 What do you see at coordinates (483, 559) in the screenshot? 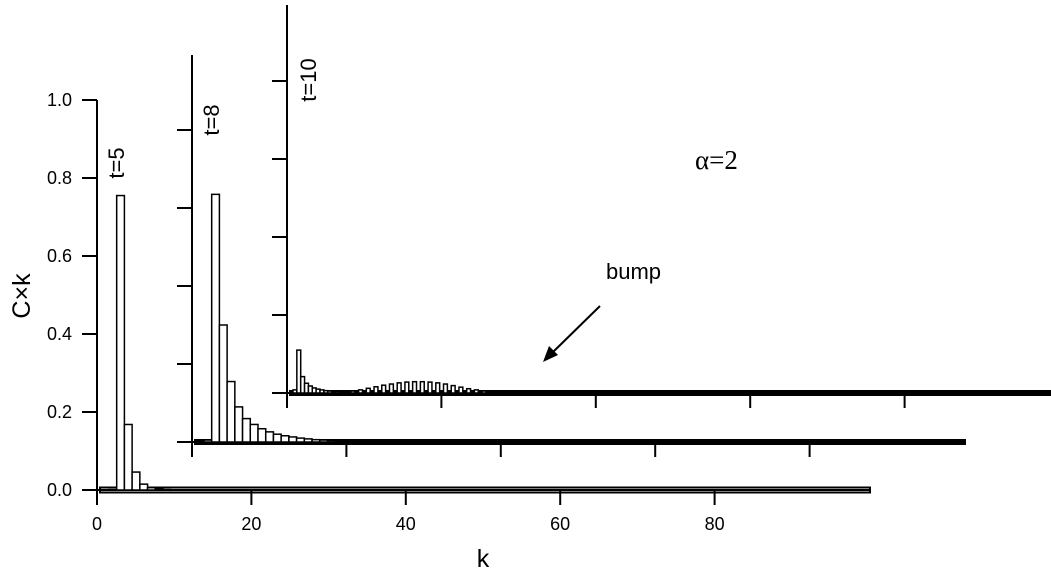
I see `x-axis-label: k` at bounding box center [483, 559].